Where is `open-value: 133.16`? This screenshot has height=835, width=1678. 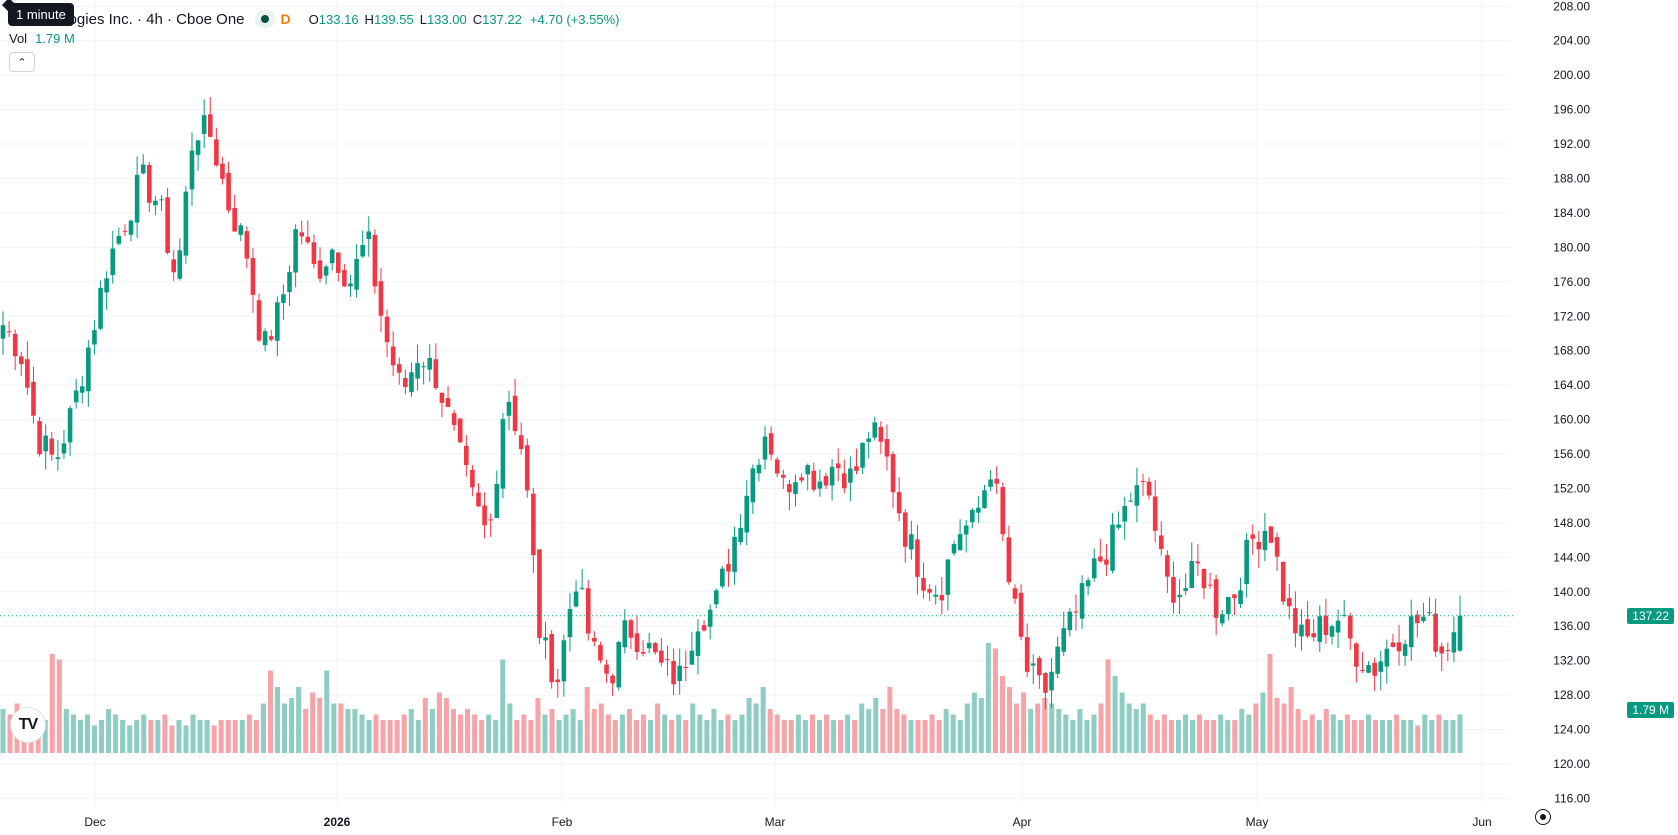 open-value: 133.16 is located at coordinates (338, 19).